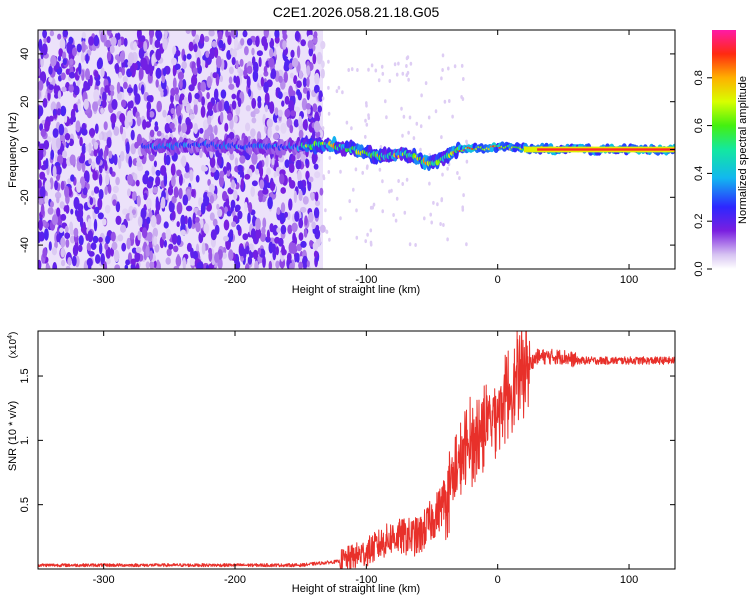  I want to click on y-tick-label: -20, so click(25, 197).